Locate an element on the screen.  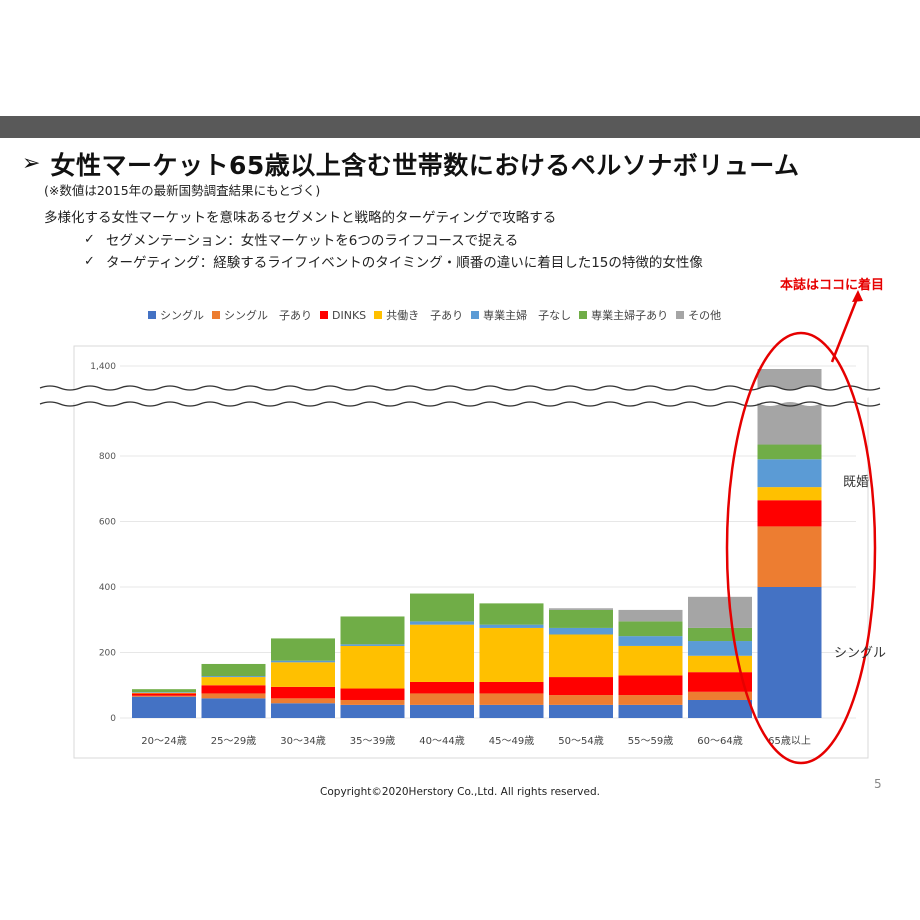
legend-item: その他 is located at coordinates (698, 315).